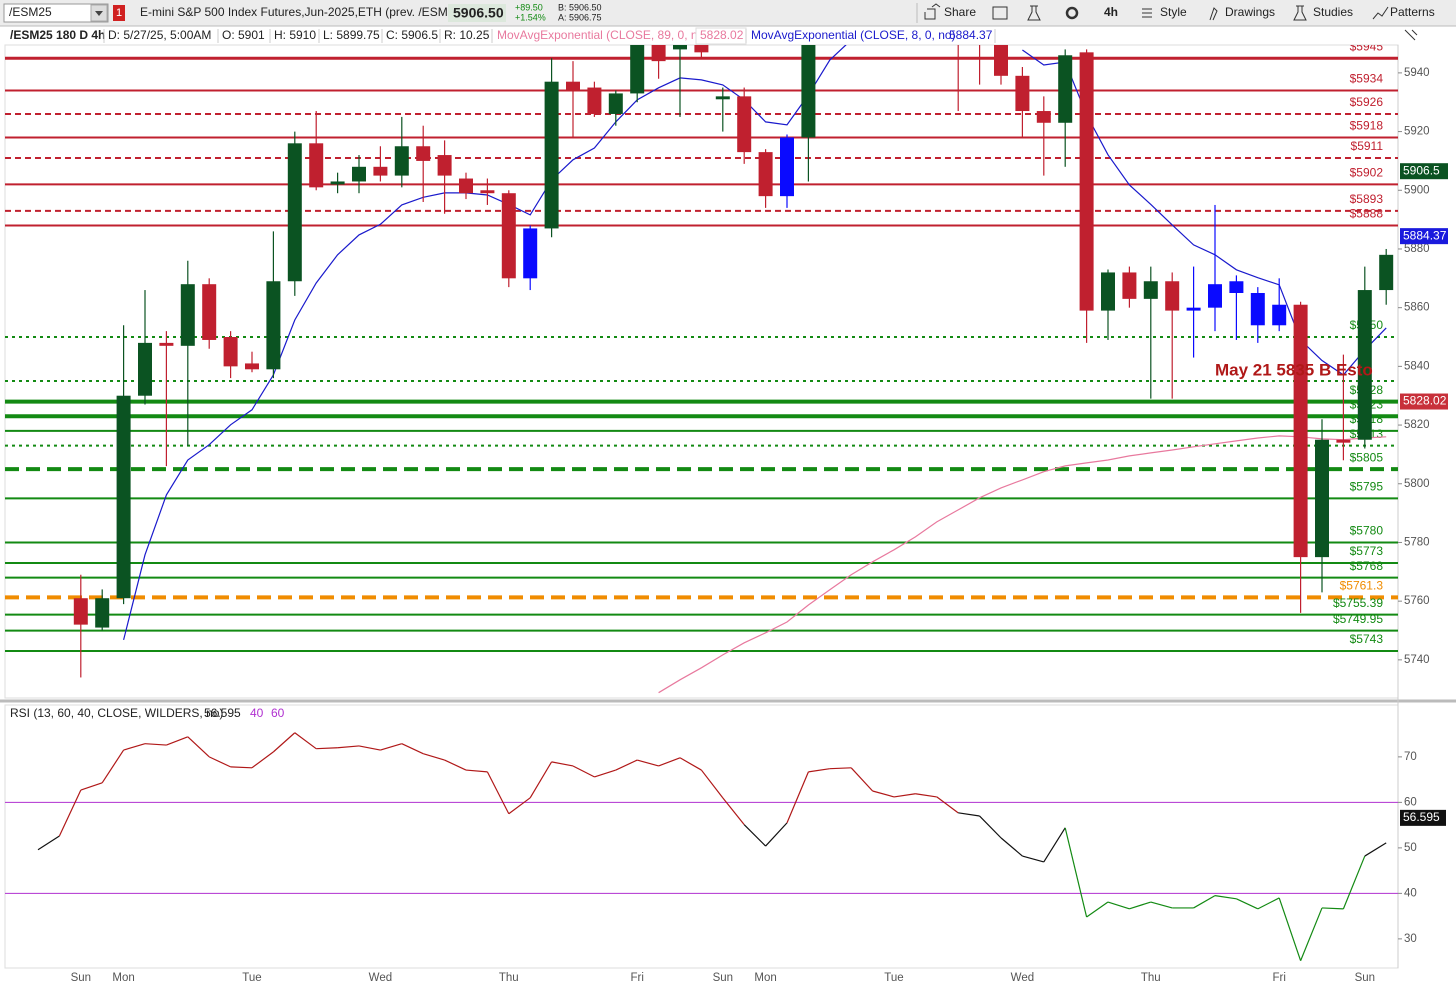  Describe the element at coordinates (530, 17) in the screenshot. I see `change-pct: +1.54%` at that location.